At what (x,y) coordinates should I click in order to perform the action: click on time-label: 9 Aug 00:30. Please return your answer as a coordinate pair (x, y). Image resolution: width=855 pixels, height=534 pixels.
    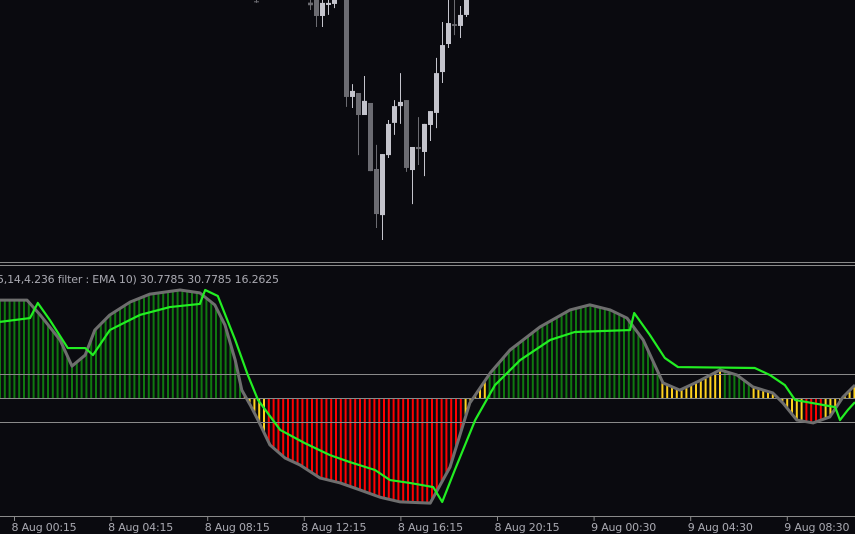
    Looking at the image, I should click on (624, 527).